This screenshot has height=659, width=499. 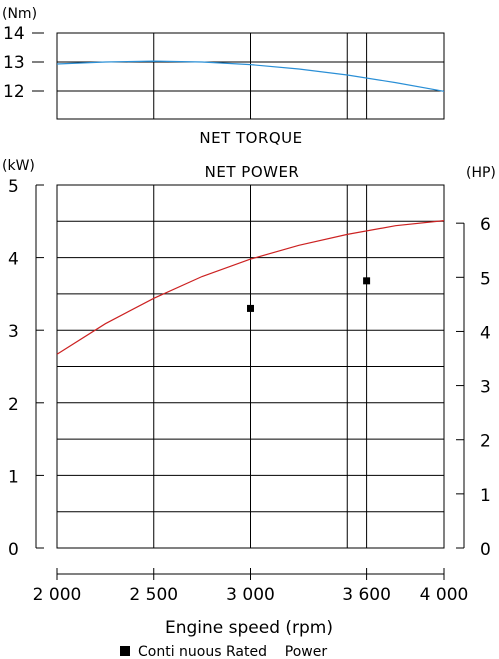 What do you see at coordinates (249, 628) in the screenshot?
I see `x-axis-label: Engine speed (rpm)` at bounding box center [249, 628].